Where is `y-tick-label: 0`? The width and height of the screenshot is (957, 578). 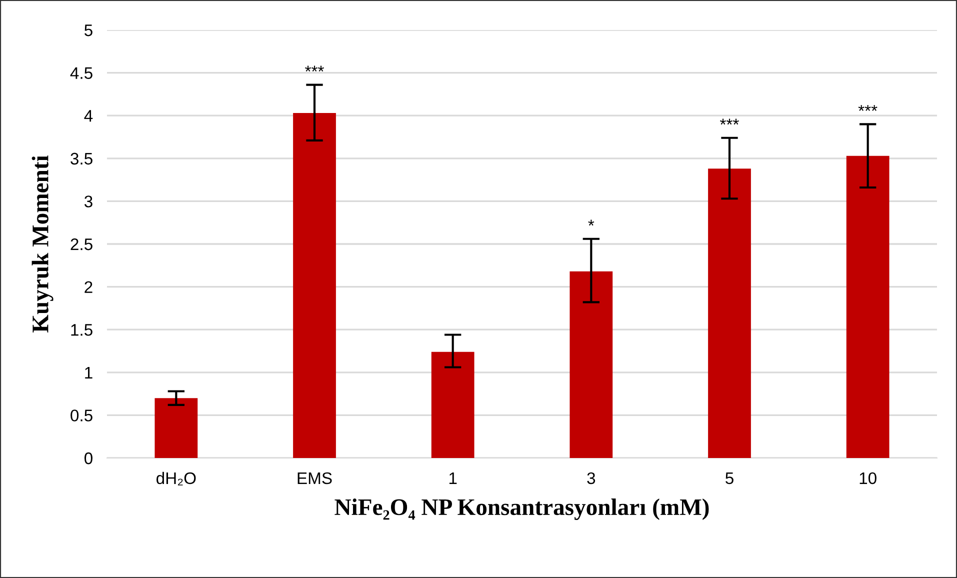 y-tick-label: 0 is located at coordinates (88, 458).